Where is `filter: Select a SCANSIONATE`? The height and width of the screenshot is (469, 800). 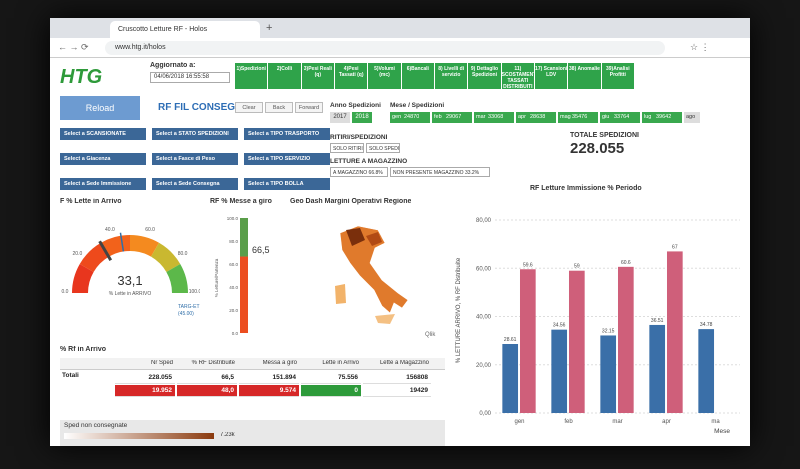
filter: Select a SCANSIONATE is located at coordinates (103, 134).